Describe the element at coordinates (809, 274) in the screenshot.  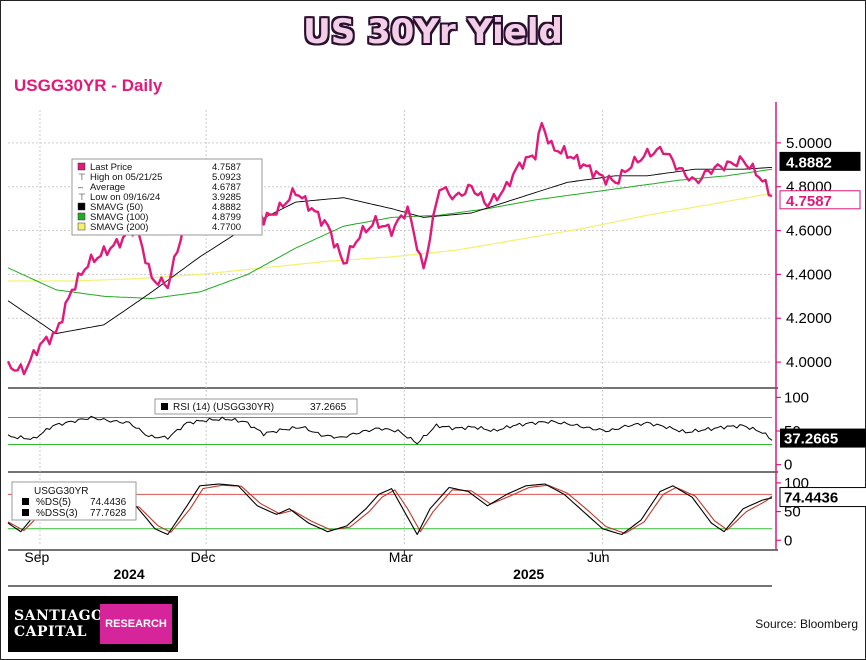
I see `price-tick-label: 4.4000` at that location.